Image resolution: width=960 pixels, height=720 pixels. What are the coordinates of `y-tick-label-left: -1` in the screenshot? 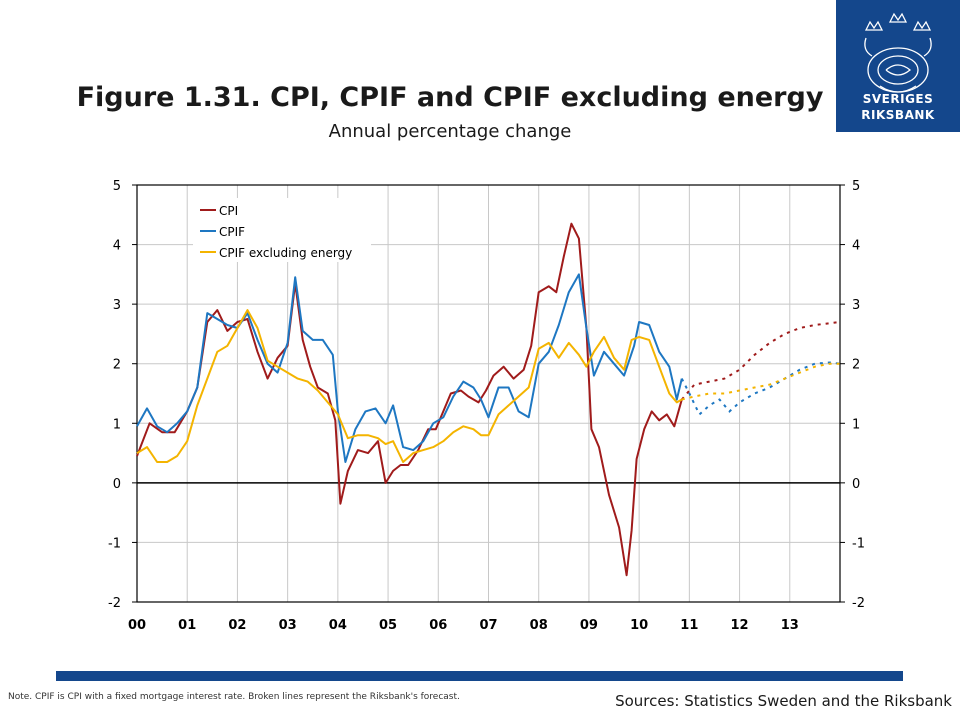 It's located at (114, 543).